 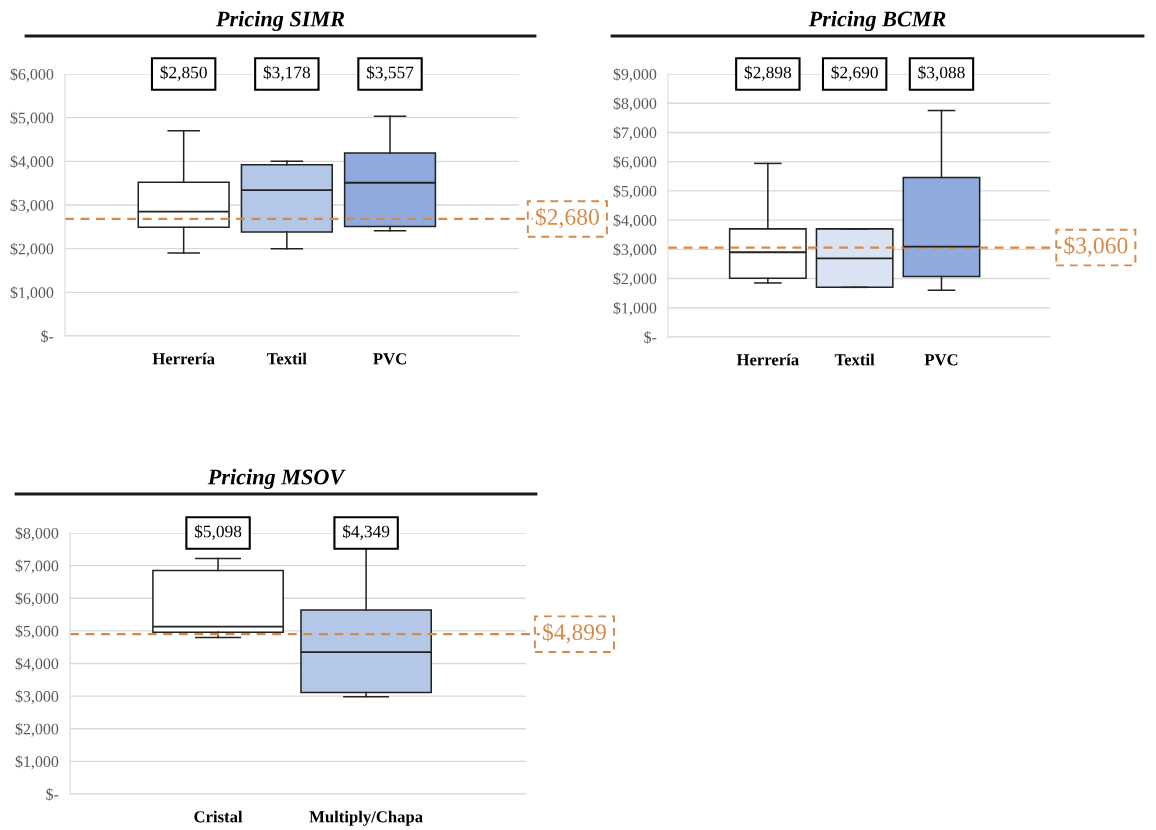 I want to click on chart-title: Pricing MSOV, so click(x=276, y=478).